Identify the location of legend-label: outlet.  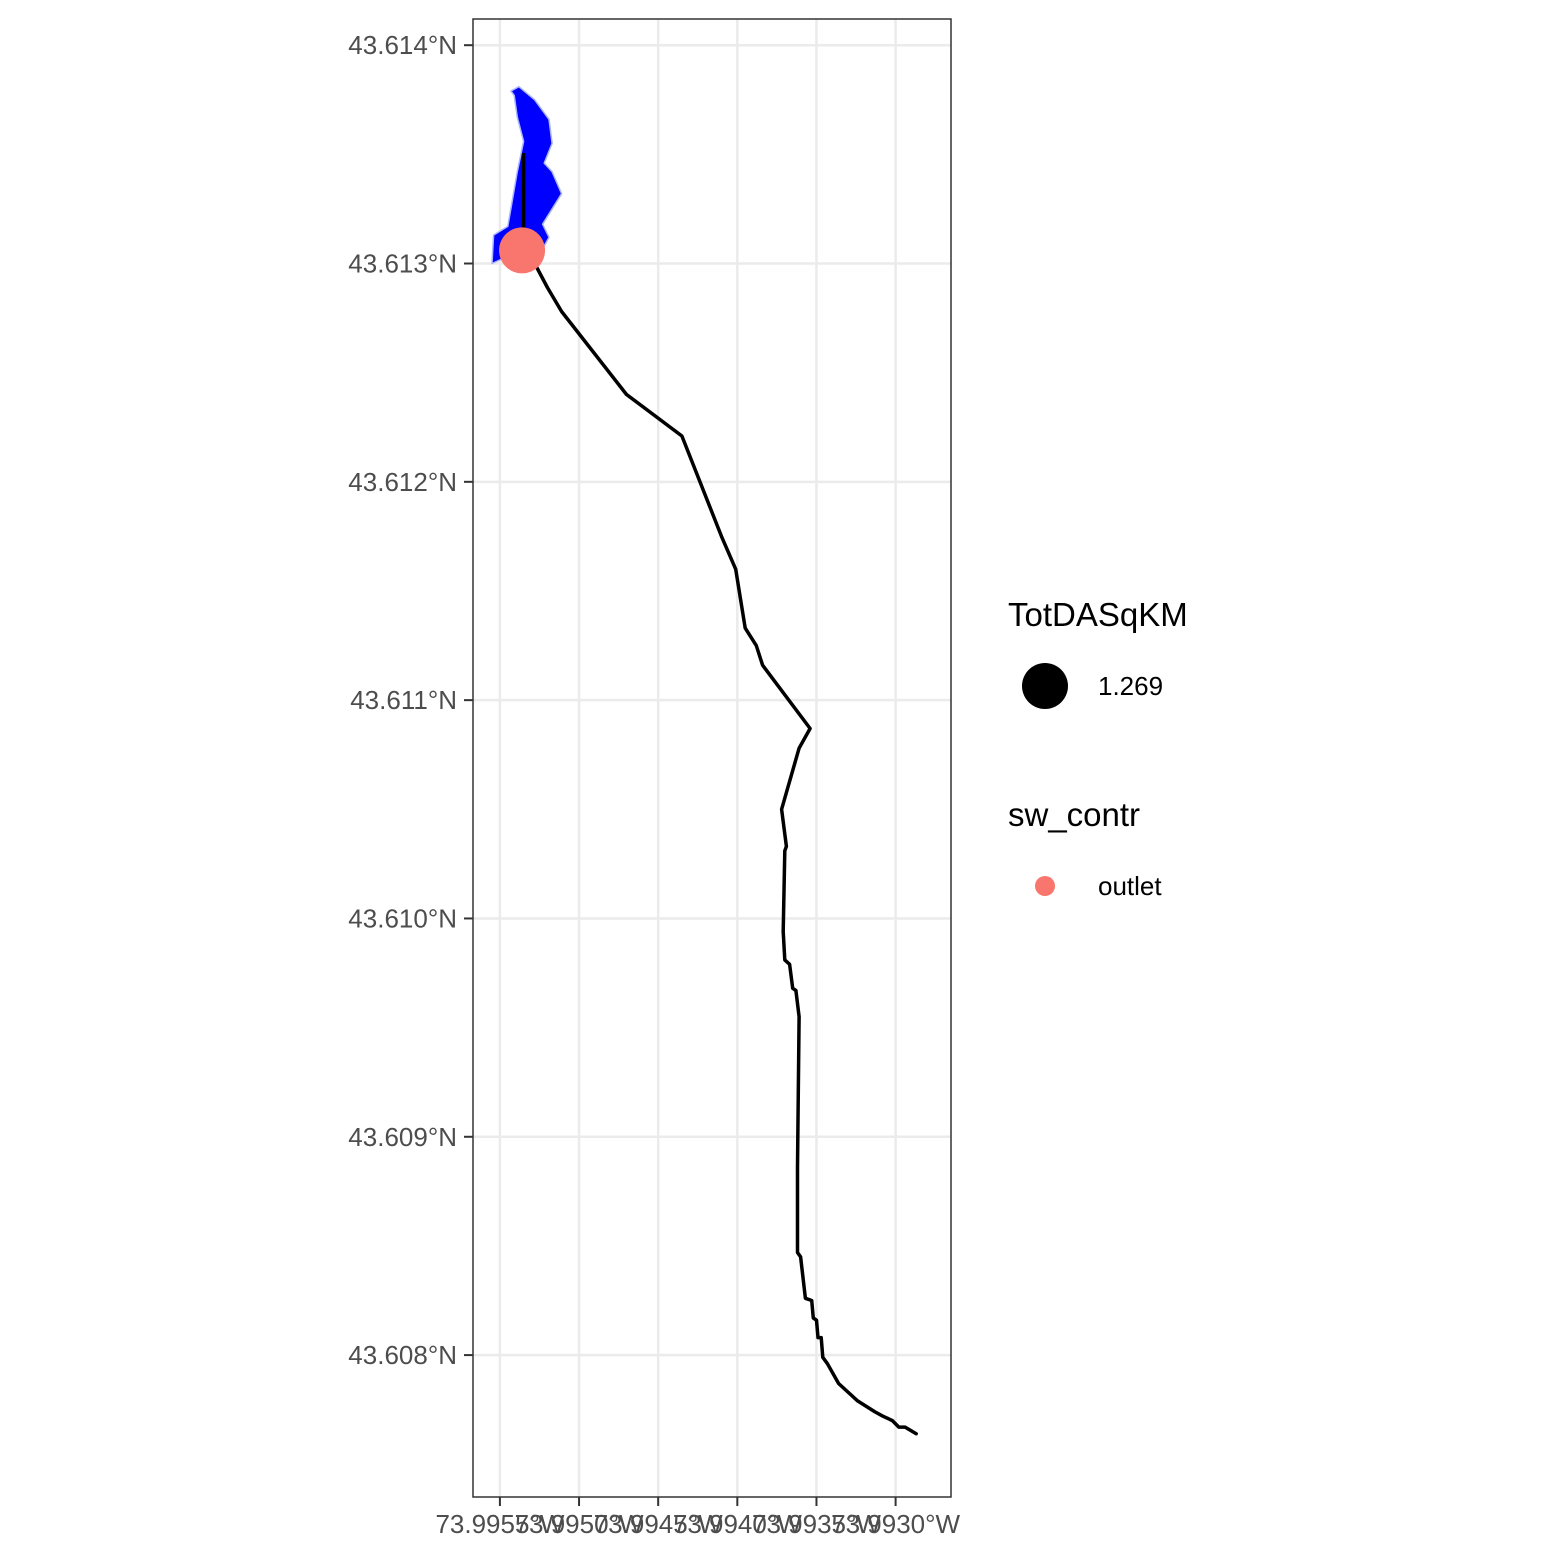
(1130, 886).